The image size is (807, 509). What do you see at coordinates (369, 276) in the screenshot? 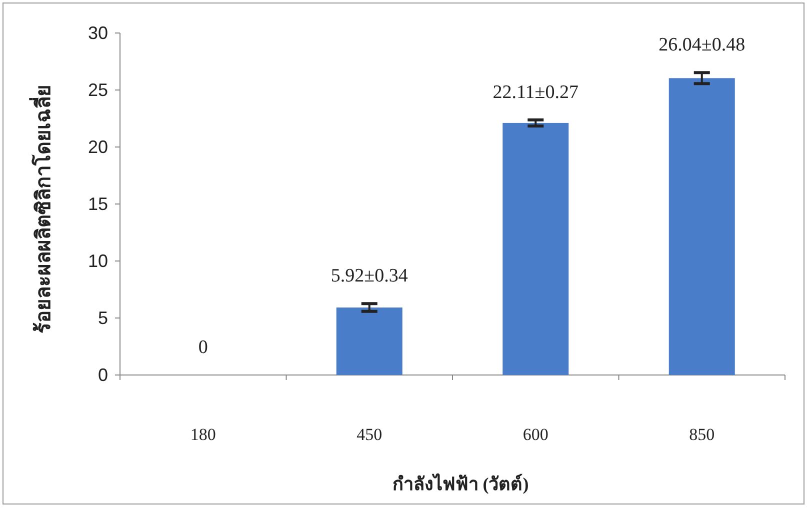
I see `data-label: 5.92±0.34` at bounding box center [369, 276].